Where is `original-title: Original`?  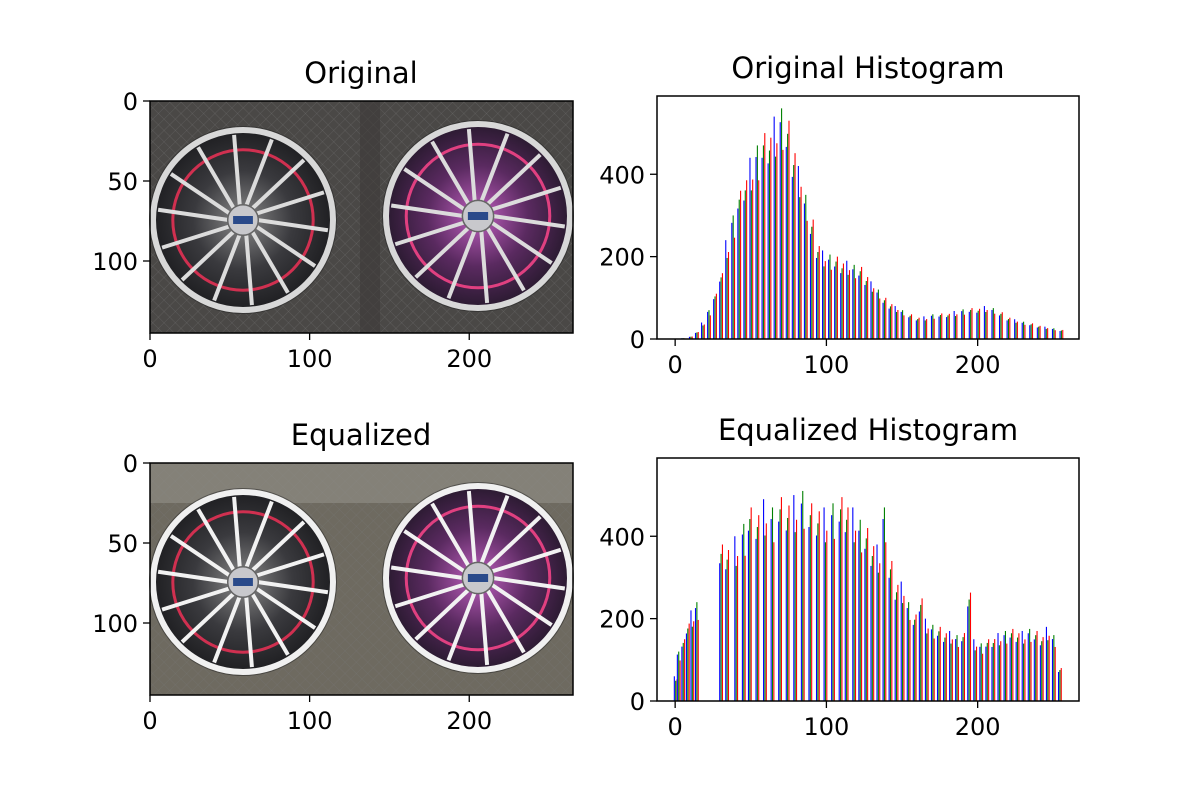 original-title: Original is located at coordinates (360, 73).